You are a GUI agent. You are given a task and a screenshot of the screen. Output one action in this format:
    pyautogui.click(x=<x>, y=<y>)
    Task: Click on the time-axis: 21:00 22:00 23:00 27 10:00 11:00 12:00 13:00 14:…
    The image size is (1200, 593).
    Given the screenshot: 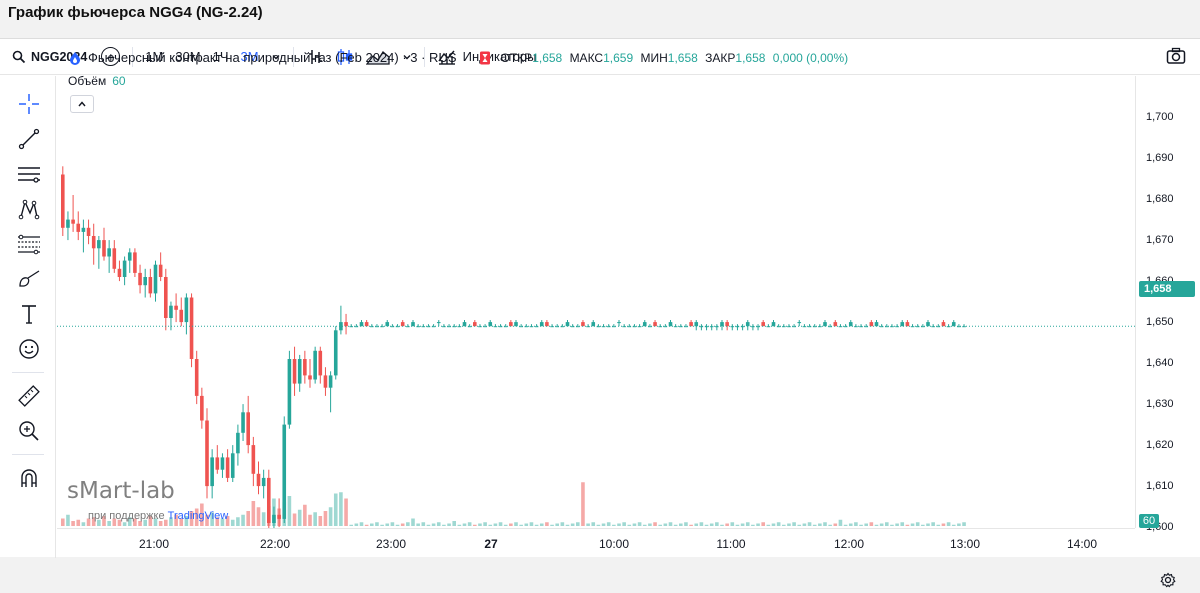 What is the action you would take?
    pyautogui.click(x=596, y=543)
    